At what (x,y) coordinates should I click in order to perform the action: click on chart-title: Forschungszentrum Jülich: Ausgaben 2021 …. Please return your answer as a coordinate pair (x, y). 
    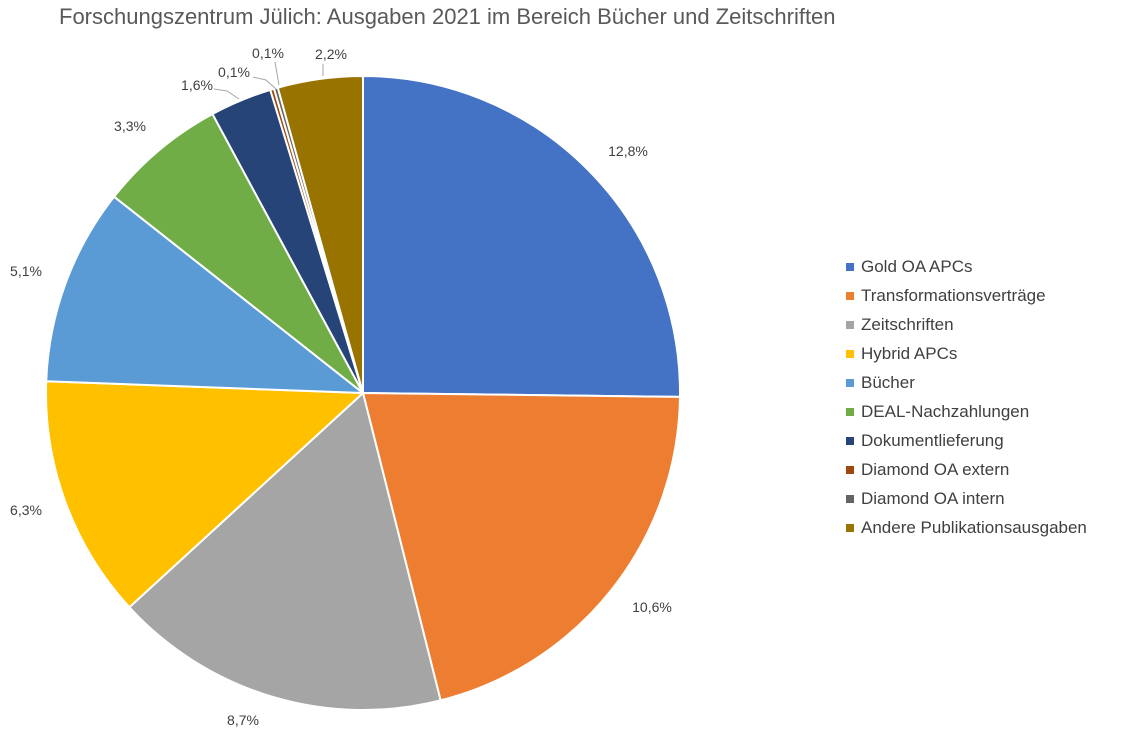
    Looking at the image, I should click on (447, 16).